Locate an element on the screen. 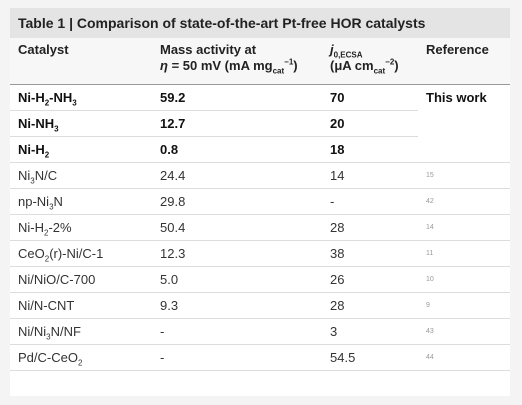 This screenshot has height=405, width=522. header-line: η = 50 mV (mA mgcat−1) is located at coordinates (238, 66).